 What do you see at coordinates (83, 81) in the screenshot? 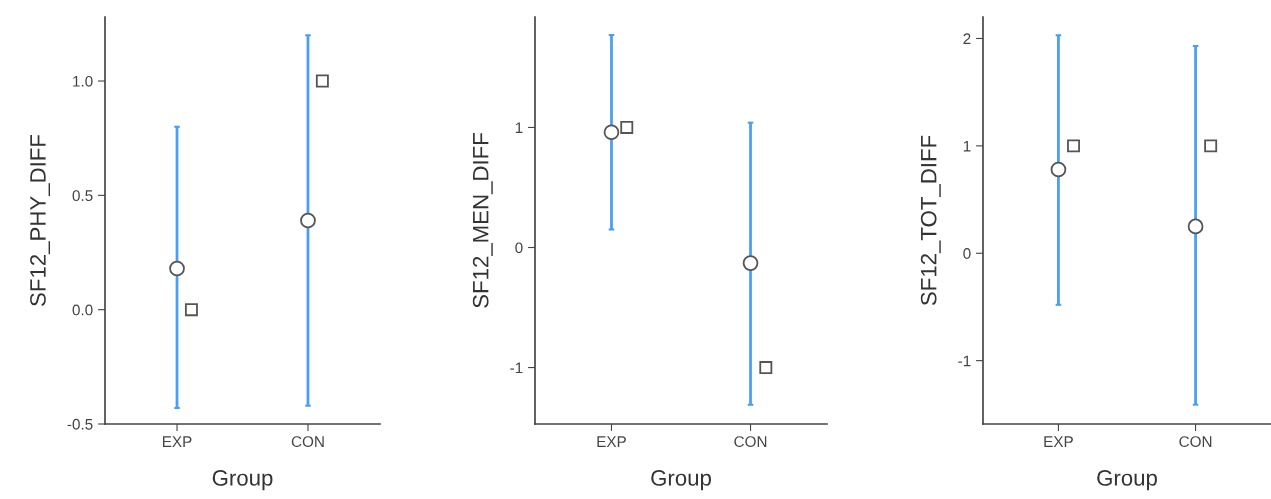
I see `y-tick-label: 1.0` at bounding box center [83, 81].